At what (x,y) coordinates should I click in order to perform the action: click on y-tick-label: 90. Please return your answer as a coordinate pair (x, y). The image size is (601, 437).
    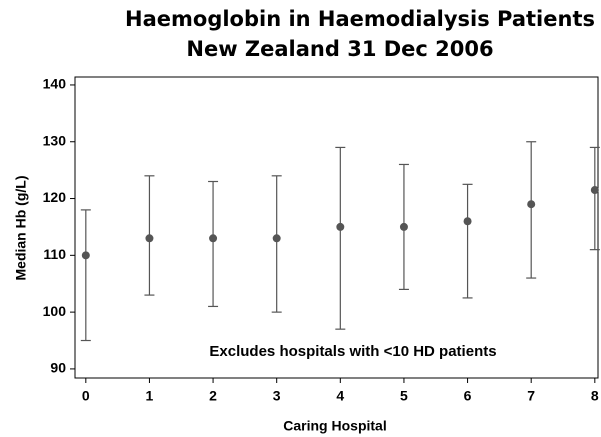
    Looking at the image, I should click on (58, 368).